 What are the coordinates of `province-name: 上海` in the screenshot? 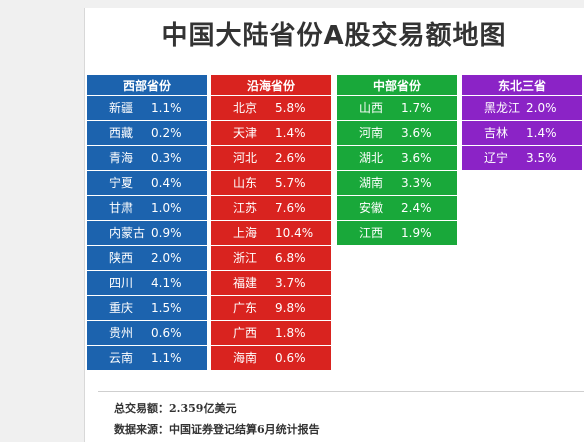 It's located at (245, 233).